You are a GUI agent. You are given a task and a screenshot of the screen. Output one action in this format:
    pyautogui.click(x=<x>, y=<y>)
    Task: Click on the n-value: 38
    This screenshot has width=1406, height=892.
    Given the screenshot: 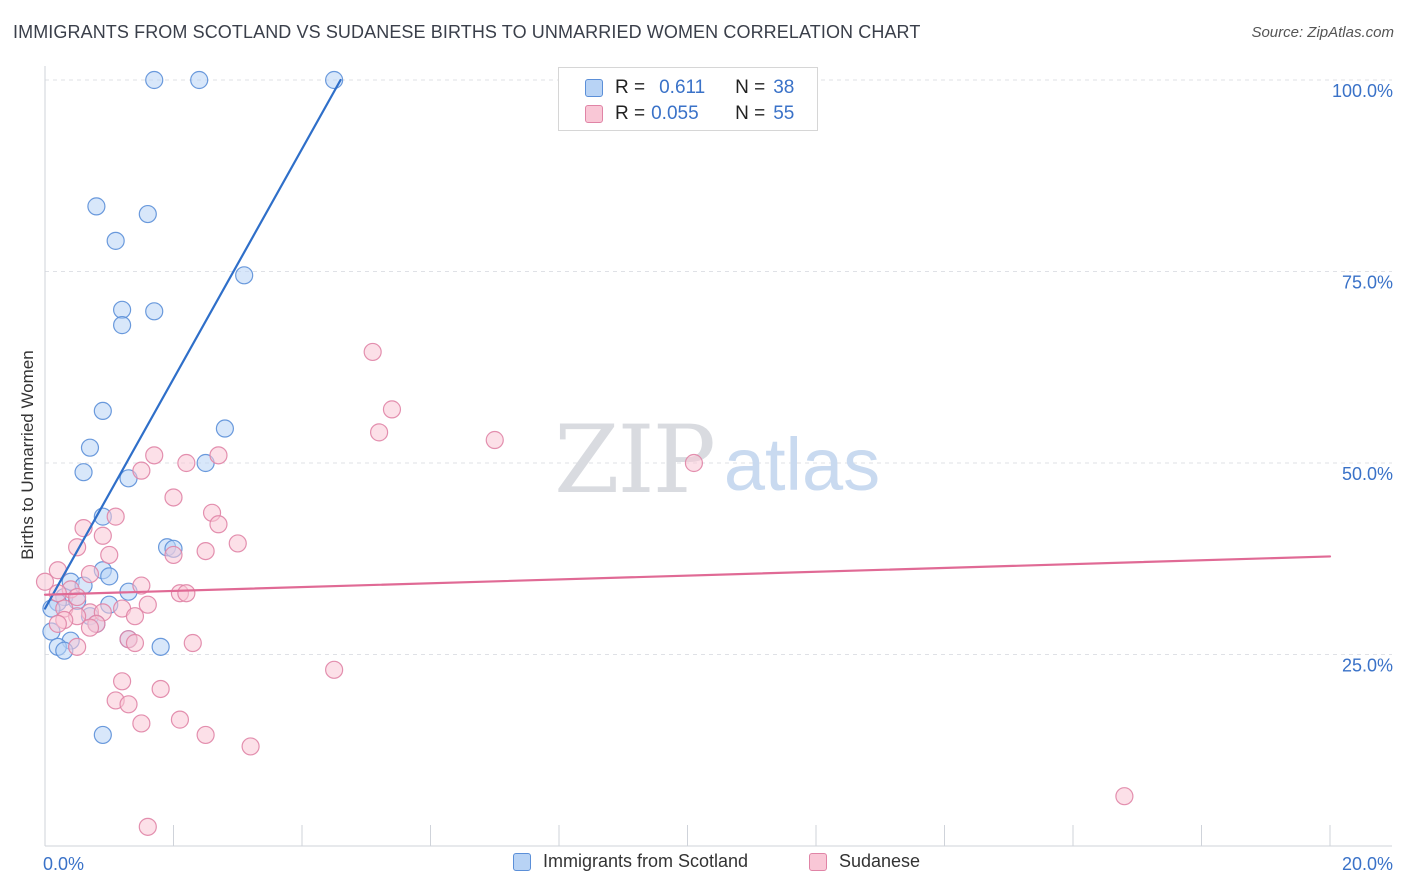 What is the action you would take?
    pyautogui.click(x=784, y=87)
    